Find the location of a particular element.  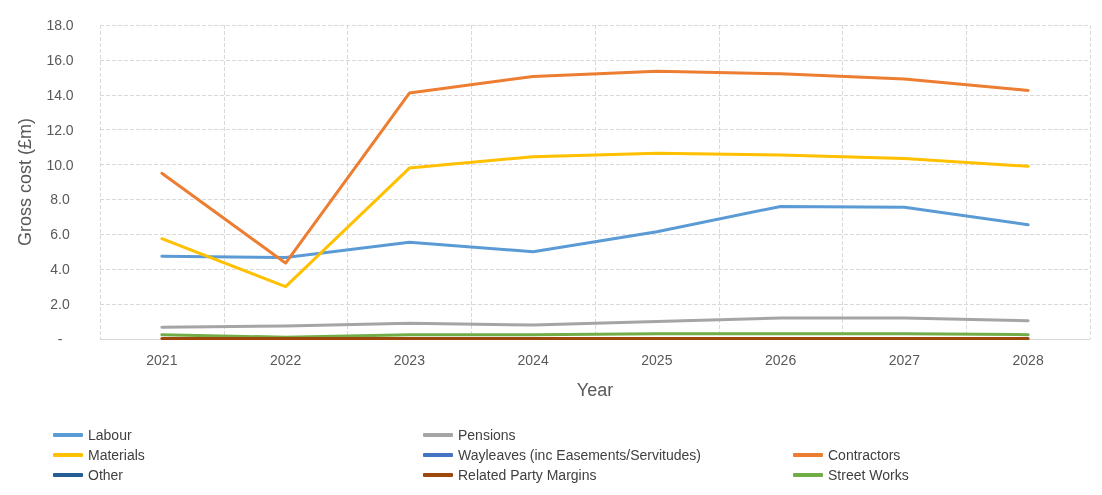

legend-label: Materials is located at coordinates (116, 455).